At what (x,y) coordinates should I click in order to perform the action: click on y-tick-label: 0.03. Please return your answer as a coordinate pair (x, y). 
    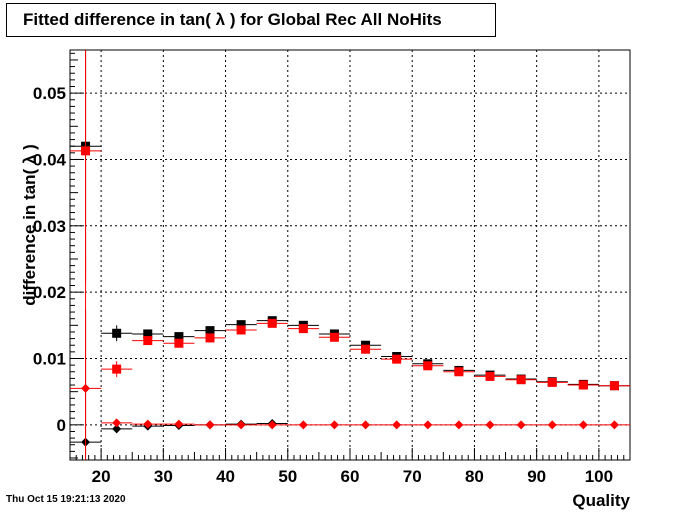
    Looking at the image, I should click on (49, 226).